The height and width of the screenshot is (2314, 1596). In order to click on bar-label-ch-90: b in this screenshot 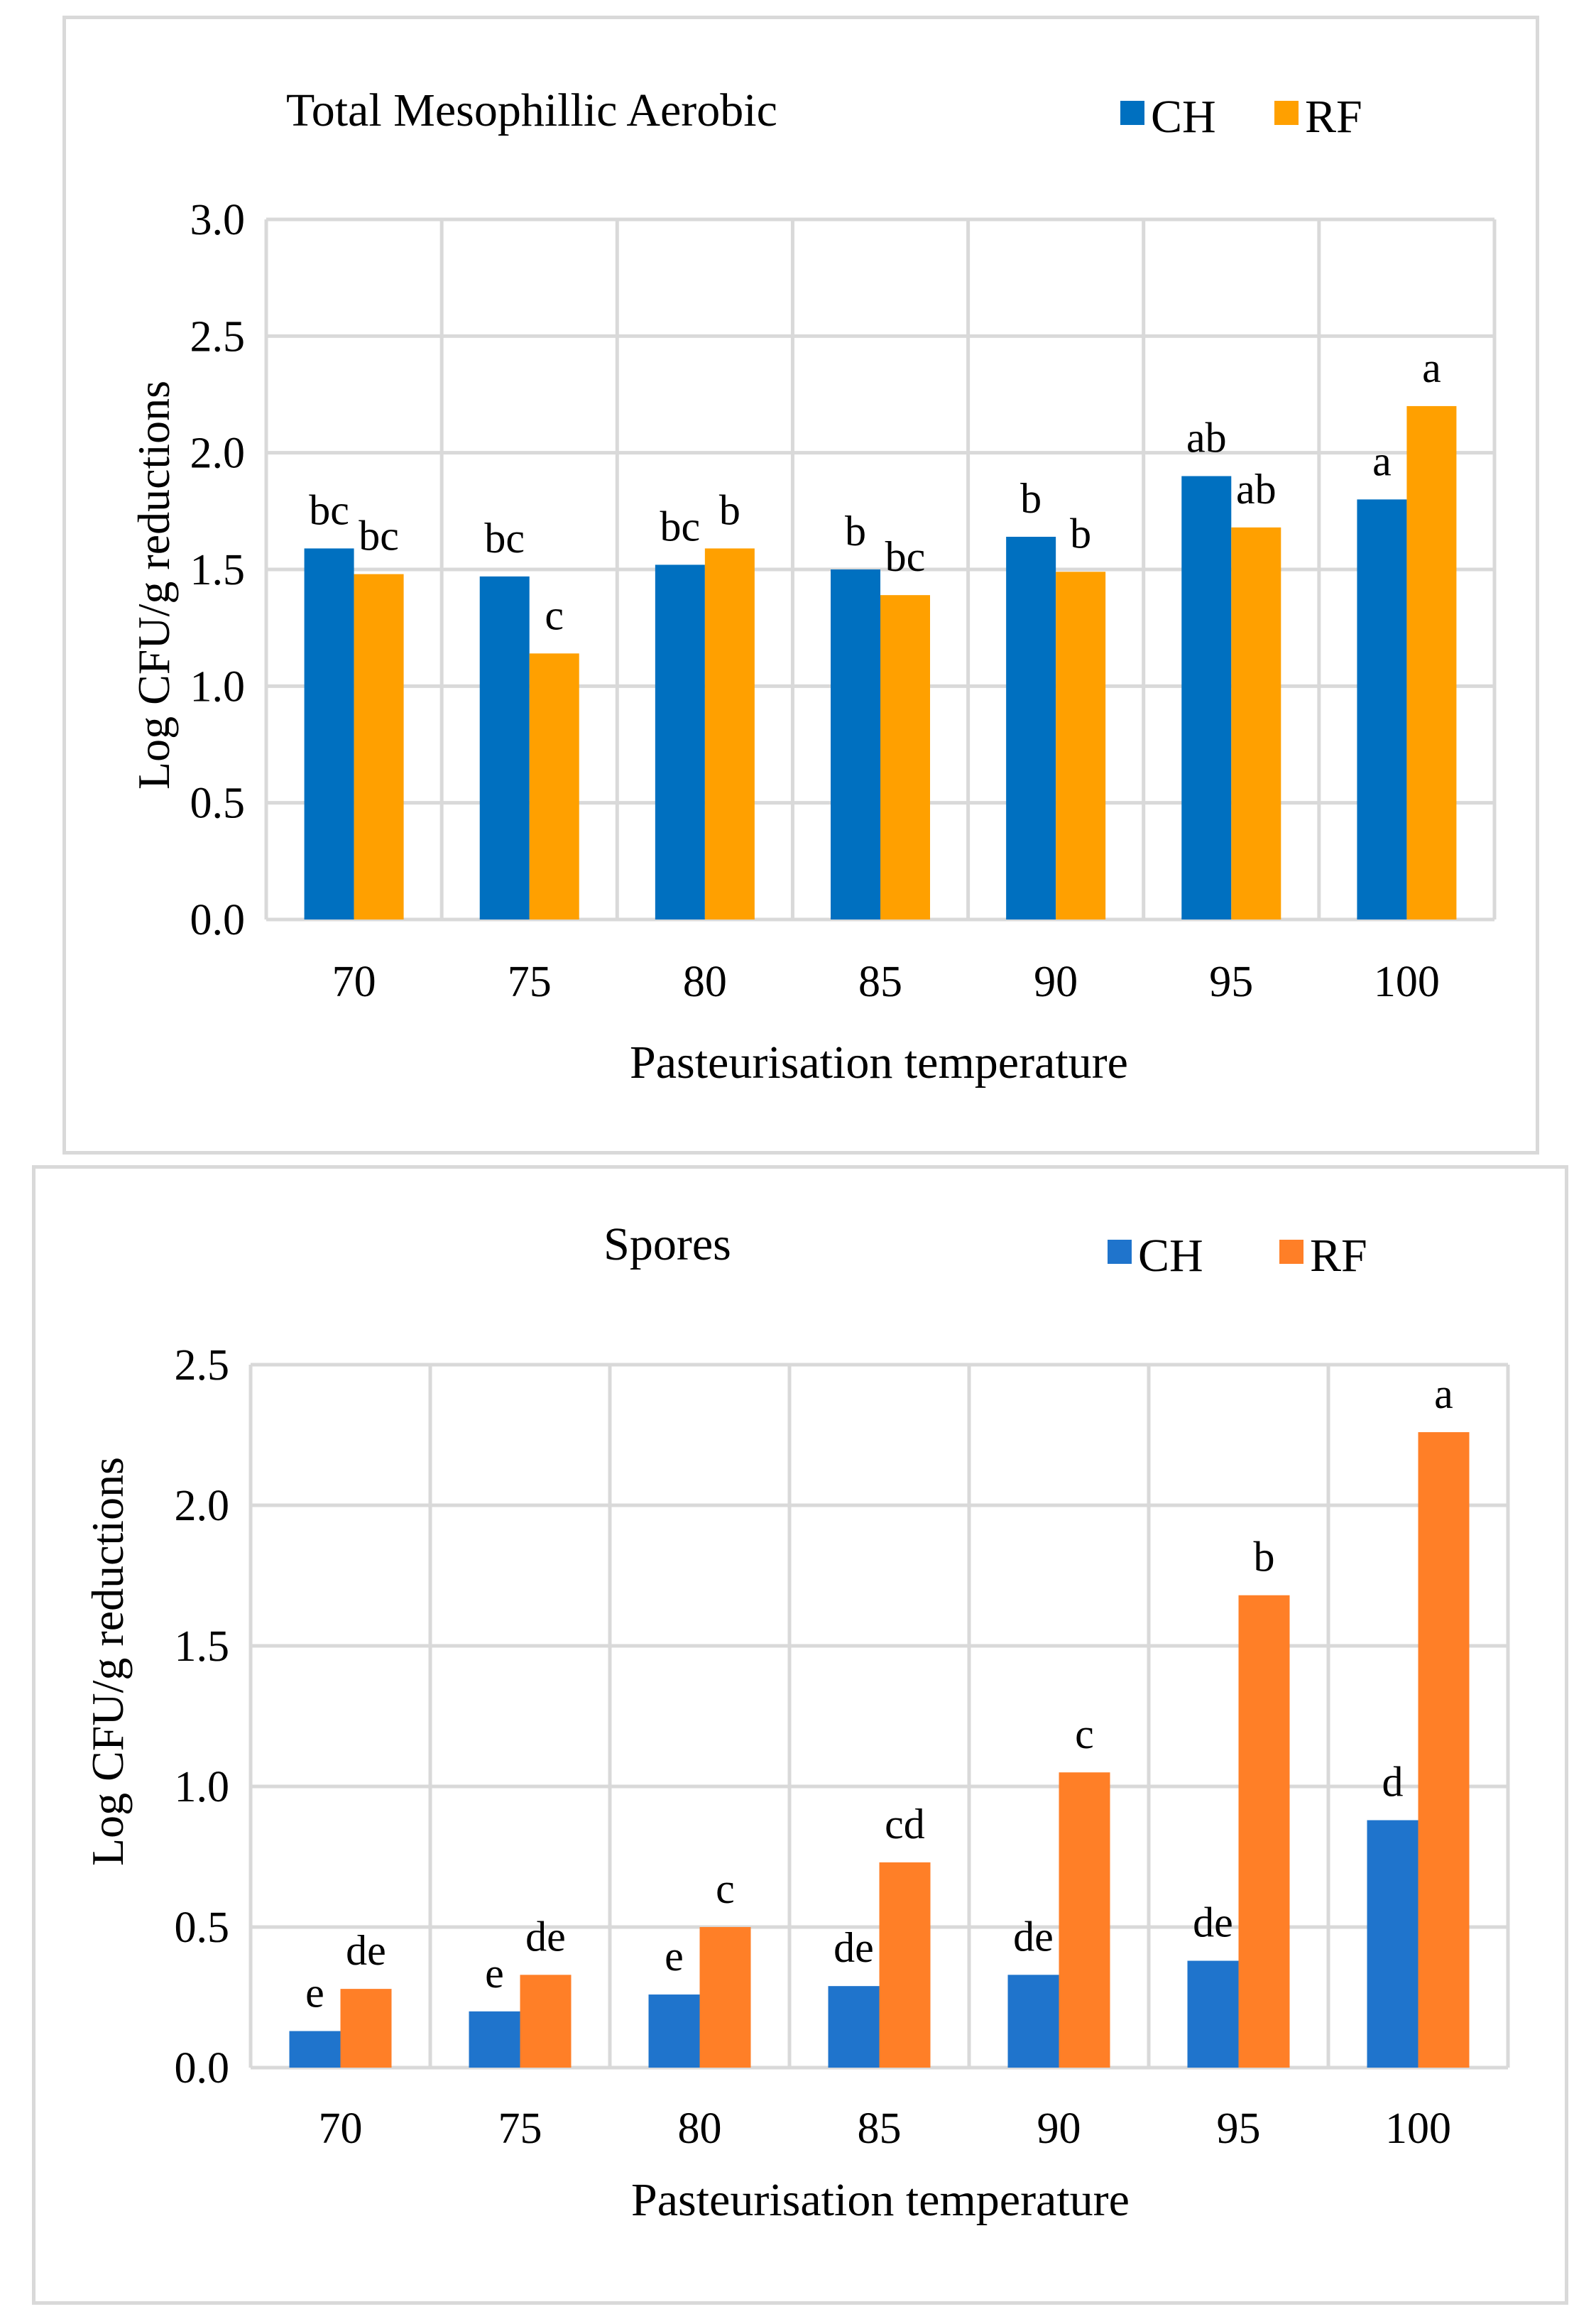, I will do `click(1031, 498)`.